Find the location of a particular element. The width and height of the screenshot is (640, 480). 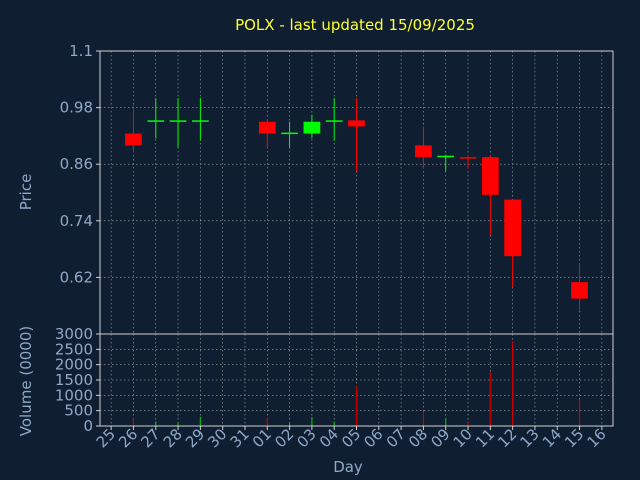

volume-tick-label: 2000 is located at coordinates (74, 365).